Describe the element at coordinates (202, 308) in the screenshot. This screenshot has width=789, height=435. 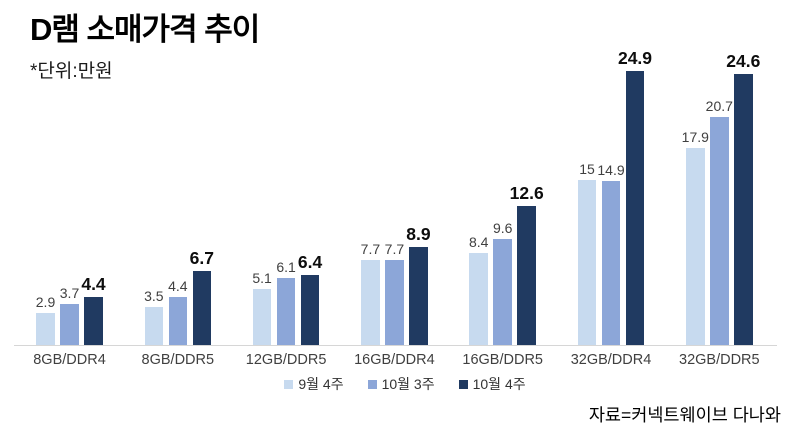
I see `bar-8GB/DDR5-10월 4주` at that location.